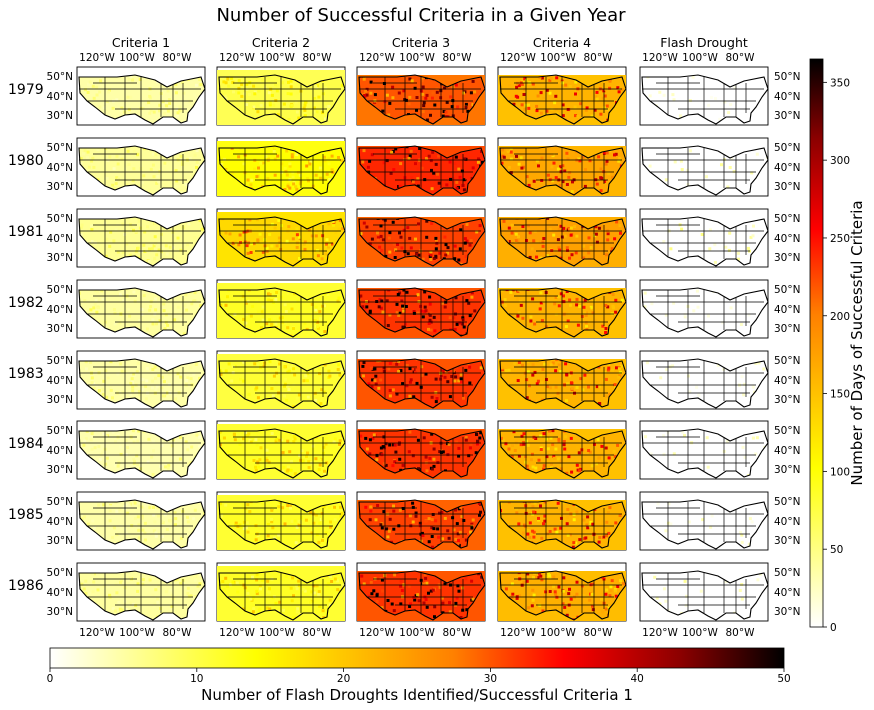  What do you see at coordinates (417, 633) in the screenshot?
I see `bottom-lon-tick-label: 100°W` at bounding box center [417, 633].